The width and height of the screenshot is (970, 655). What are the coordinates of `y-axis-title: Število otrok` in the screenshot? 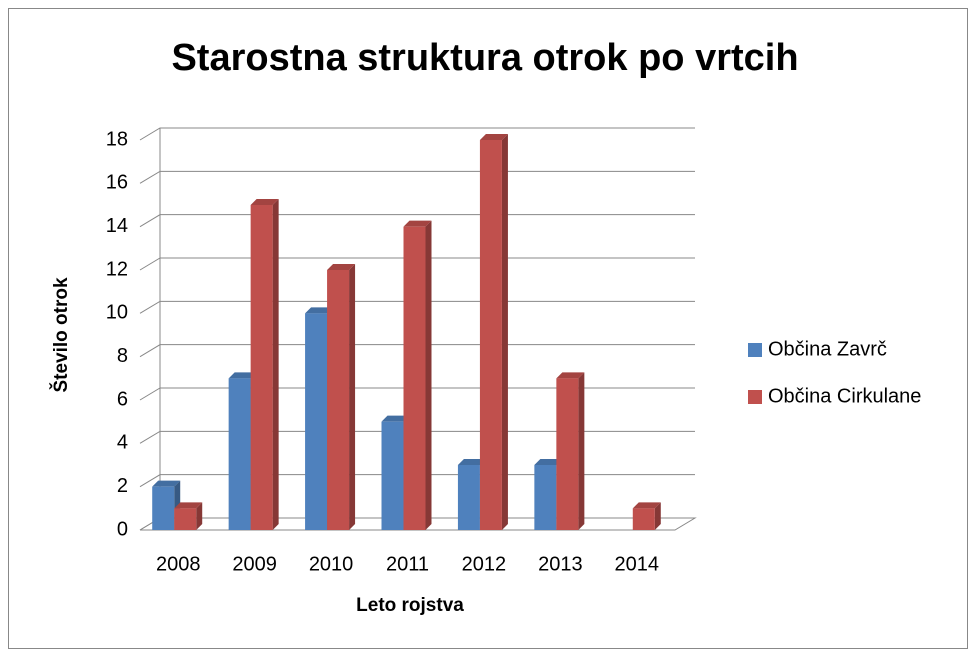 It's located at (61, 335).